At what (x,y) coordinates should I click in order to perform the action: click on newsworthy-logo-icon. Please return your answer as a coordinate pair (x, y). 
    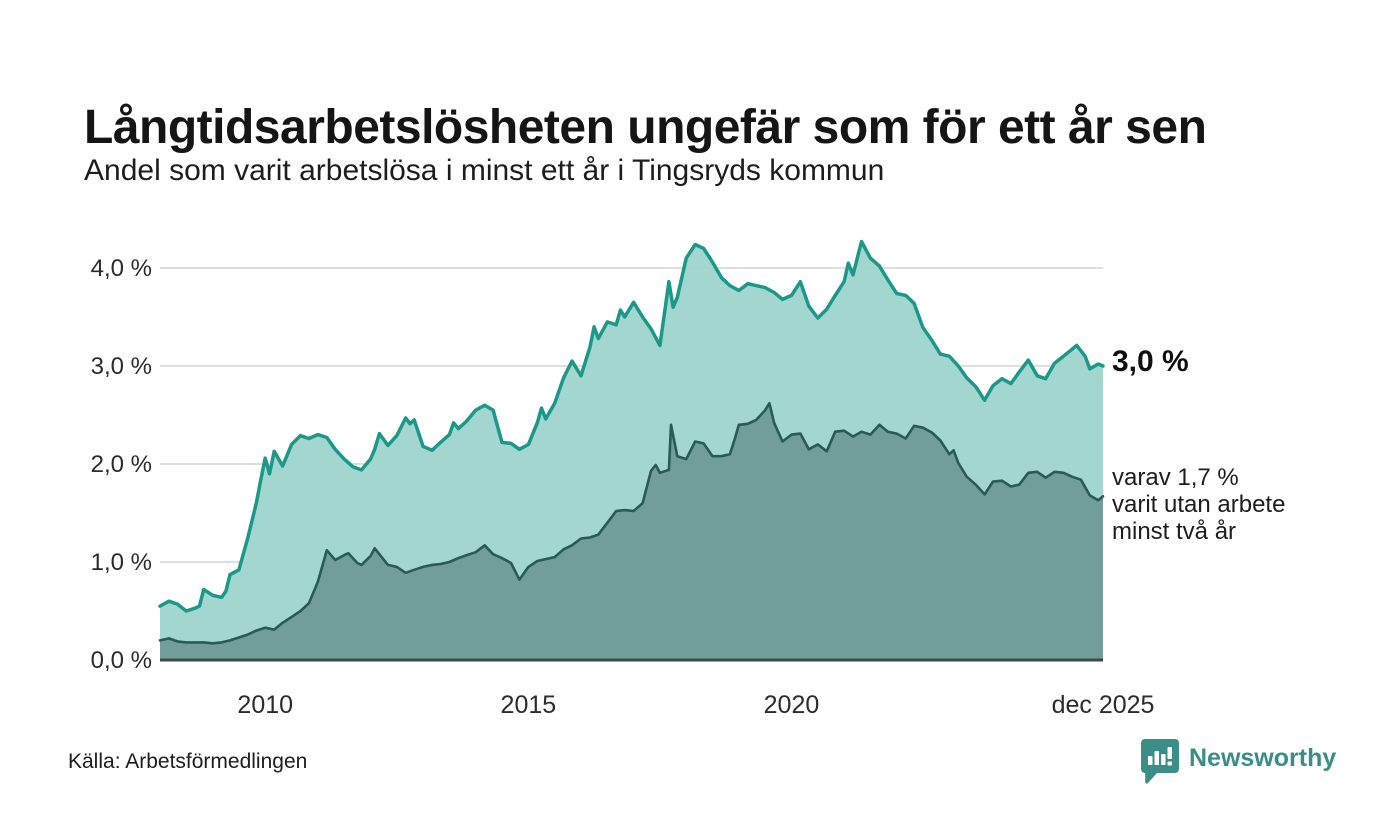
    Looking at the image, I should click on (1160, 764).